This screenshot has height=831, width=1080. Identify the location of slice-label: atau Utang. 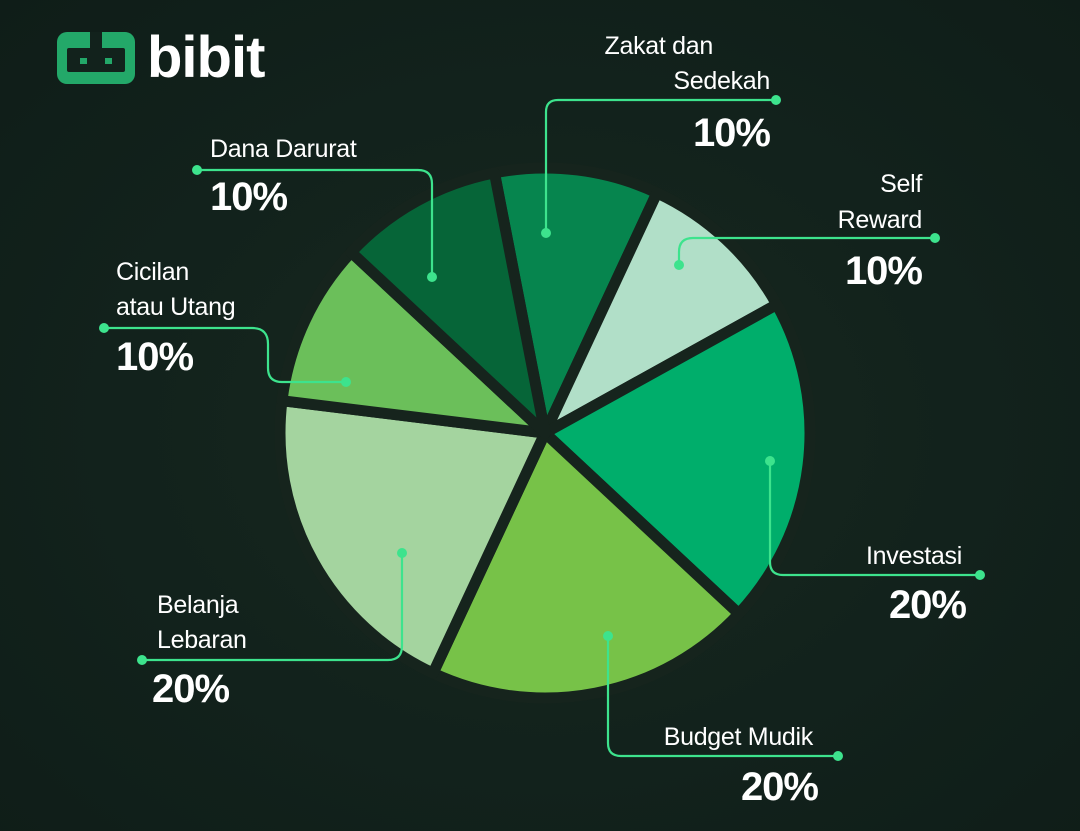
(175, 307).